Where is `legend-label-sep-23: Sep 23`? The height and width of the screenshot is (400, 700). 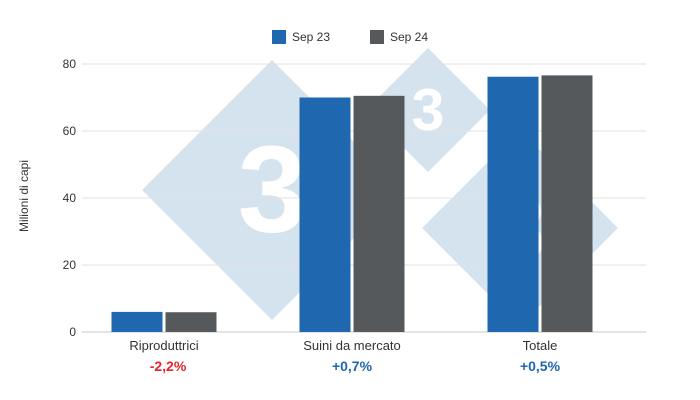
legend-label-sep-23: Sep 23 is located at coordinates (310, 37).